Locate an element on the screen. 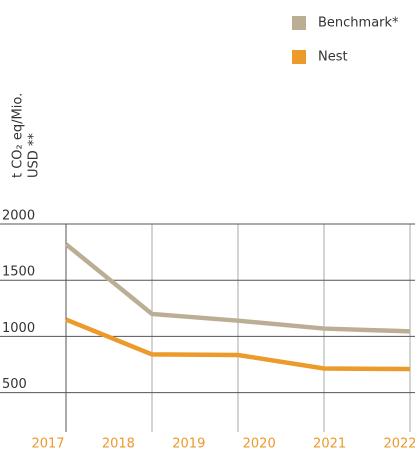  x-tick-label: 2021 is located at coordinates (329, 444).